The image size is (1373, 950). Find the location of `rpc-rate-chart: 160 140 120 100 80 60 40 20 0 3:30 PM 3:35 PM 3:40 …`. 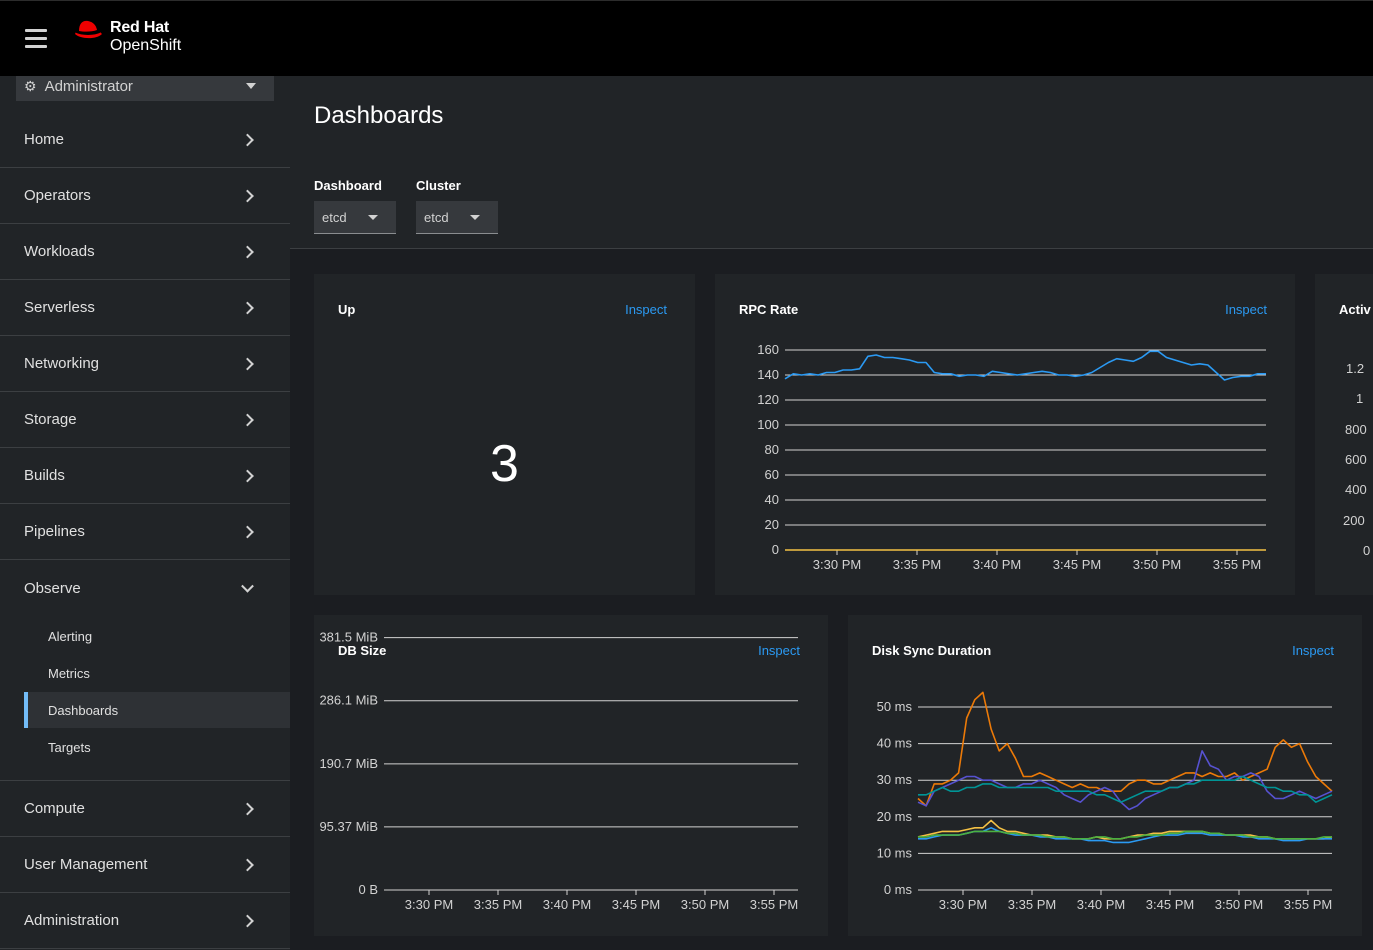

rpc-rate-chart: 160 140 120 100 80 60 40 20 0 3:30 PM 3:35 PM 3:40 … is located at coordinates (1011, 457).